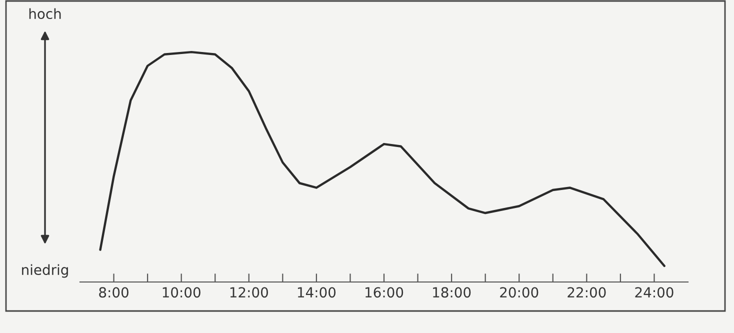 Image resolution: width=734 pixels, height=333 pixels. Describe the element at coordinates (45, 271) in the screenshot. I see `text: niedrig` at that location.